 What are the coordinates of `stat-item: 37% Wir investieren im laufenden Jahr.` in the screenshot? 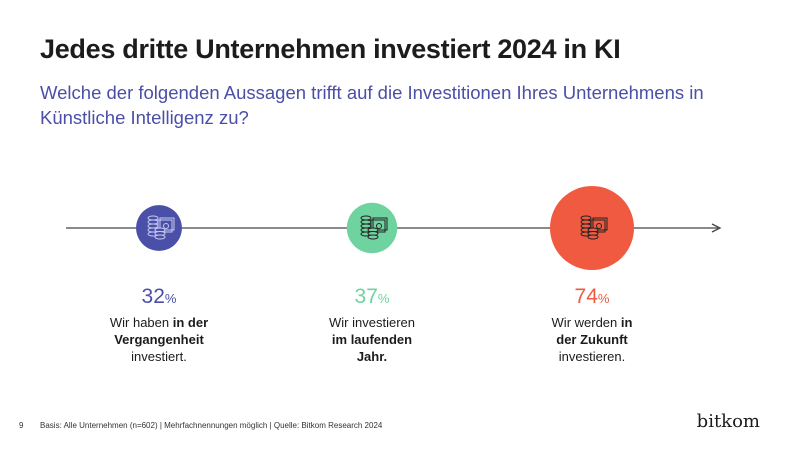 It's located at (372, 324).